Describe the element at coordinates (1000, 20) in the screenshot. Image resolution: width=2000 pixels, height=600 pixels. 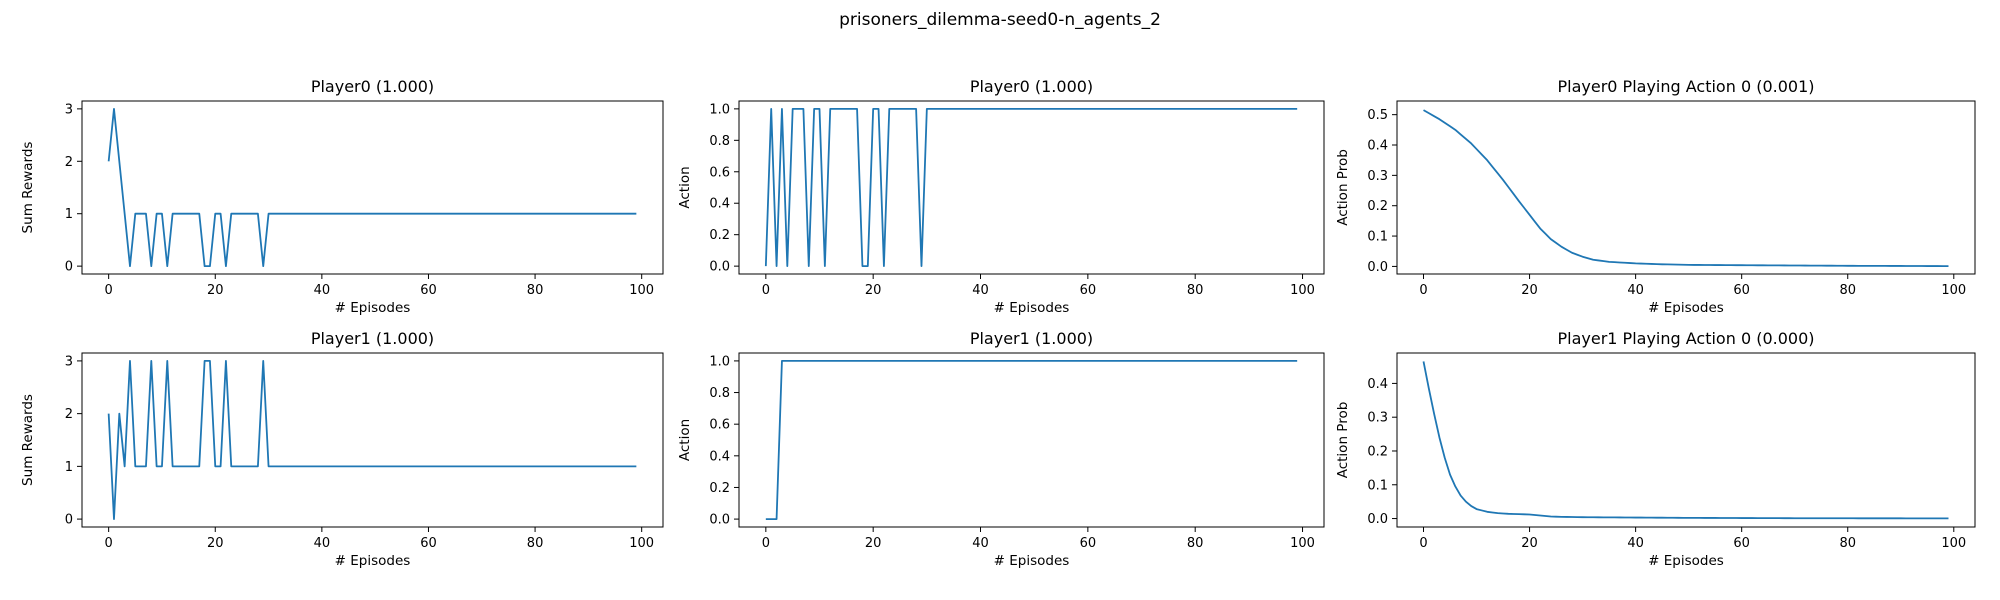
I see `figure-suptitle: prisoners_dilemma-seed0-n_agents_2` at that location.